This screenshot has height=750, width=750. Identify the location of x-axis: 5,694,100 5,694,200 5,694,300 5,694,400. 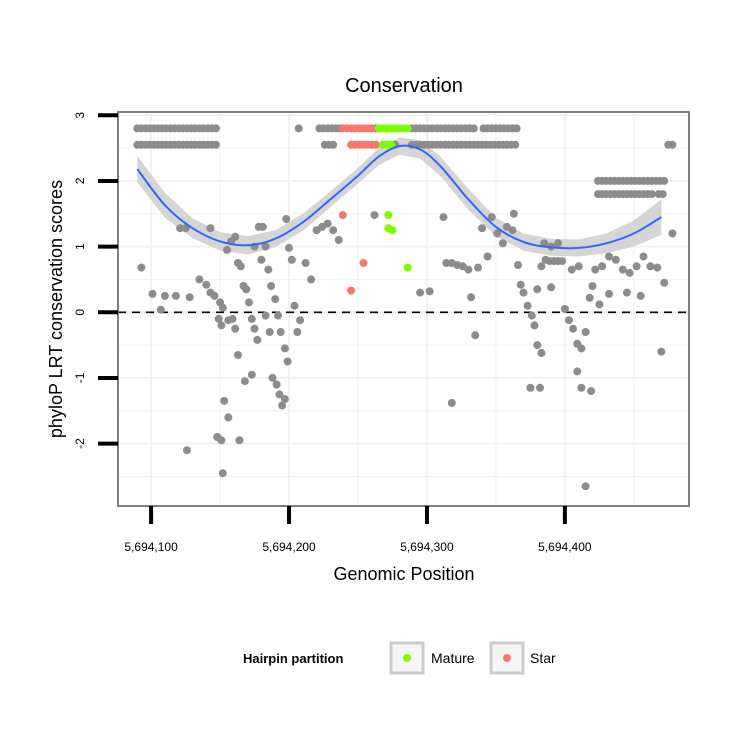
(358, 530).